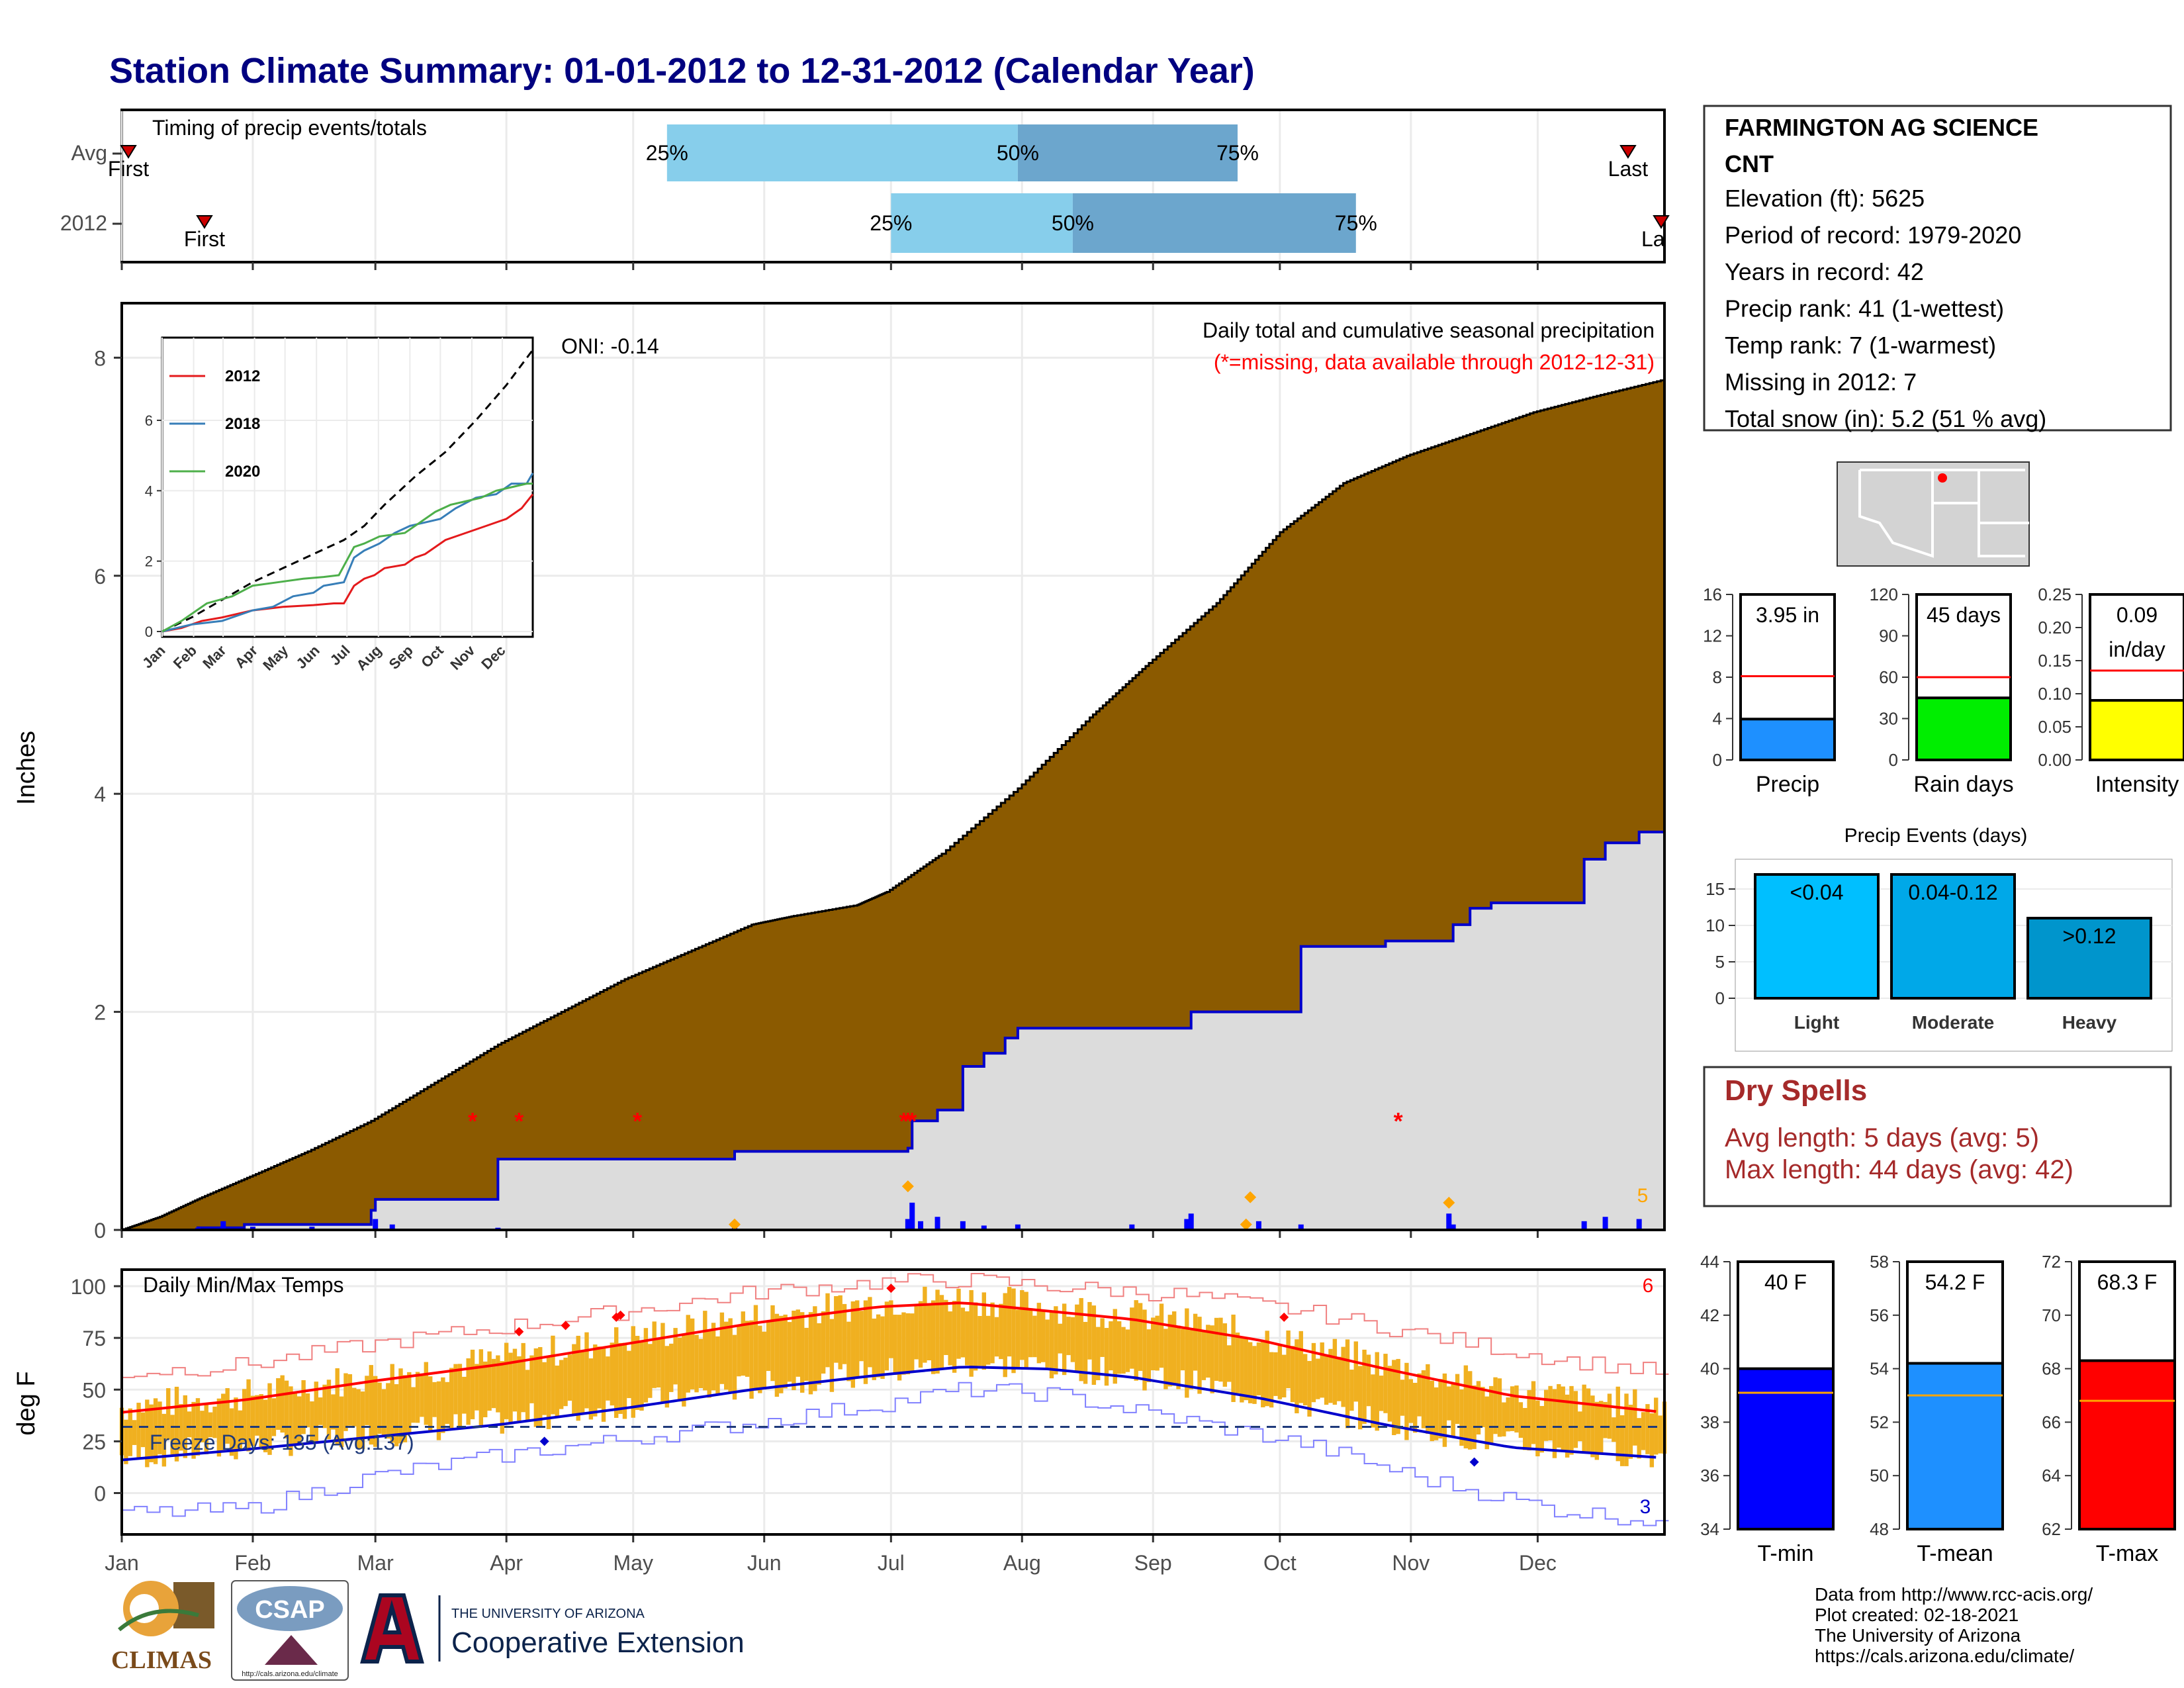 This screenshot has height=1688, width=2184. What do you see at coordinates (290, 1630) in the screenshot?
I see `csap-logo: CSAP http://cals.arizona.edu/climate` at bounding box center [290, 1630].